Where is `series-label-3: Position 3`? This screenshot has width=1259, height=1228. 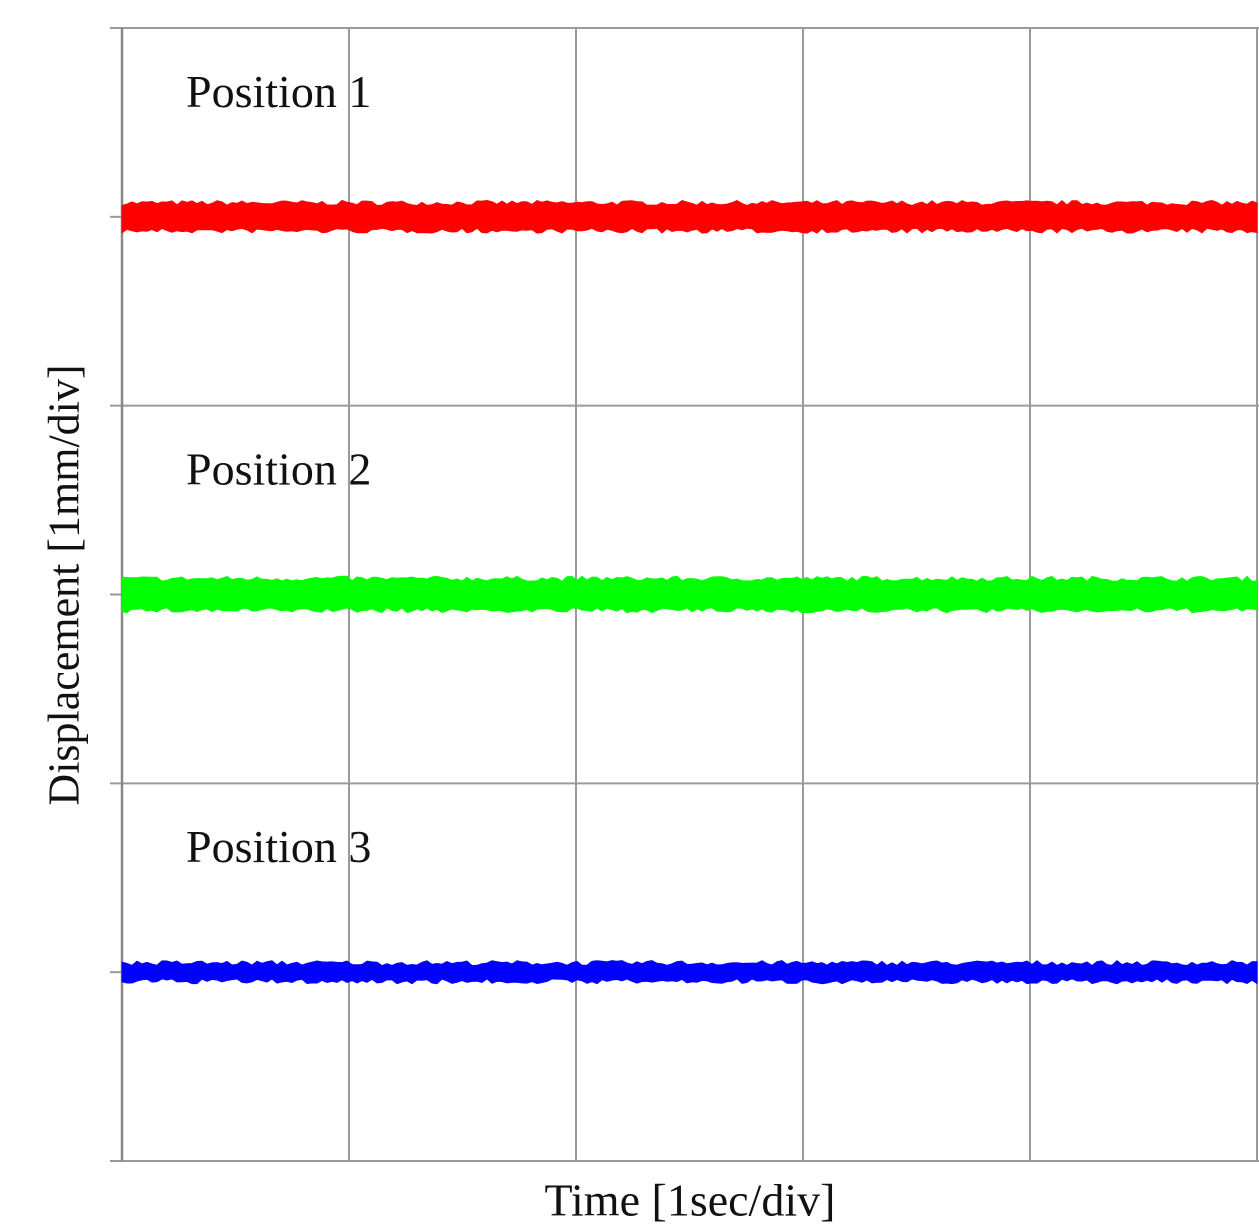 series-label-3: Position 3 is located at coordinates (278, 846).